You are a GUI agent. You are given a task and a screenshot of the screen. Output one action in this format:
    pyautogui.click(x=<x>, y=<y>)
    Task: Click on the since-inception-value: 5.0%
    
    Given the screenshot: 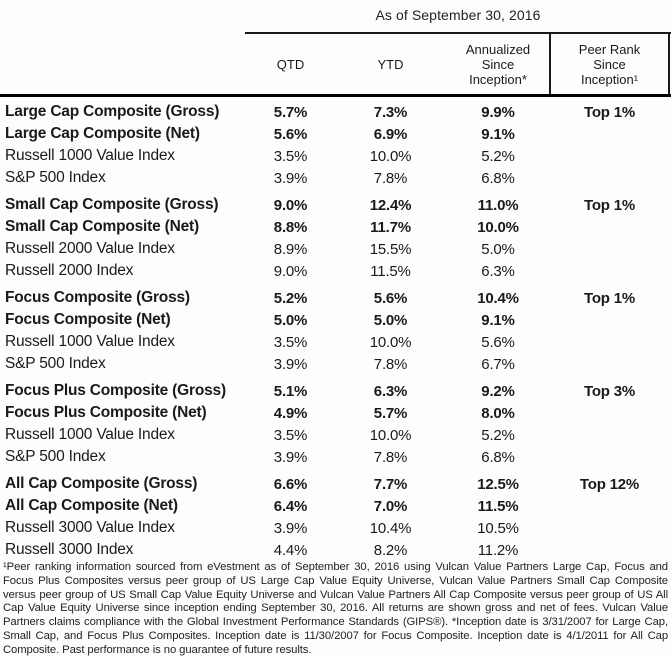 What is the action you would take?
    pyautogui.click(x=498, y=249)
    